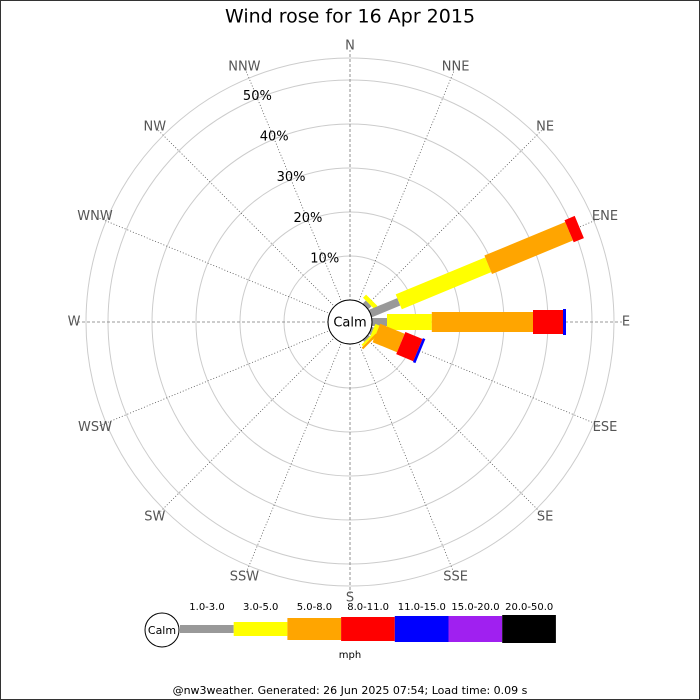  What do you see at coordinates (605, 427) in the screenshot?
I see `direction-label: ESE` at bounding box center [605, 427].